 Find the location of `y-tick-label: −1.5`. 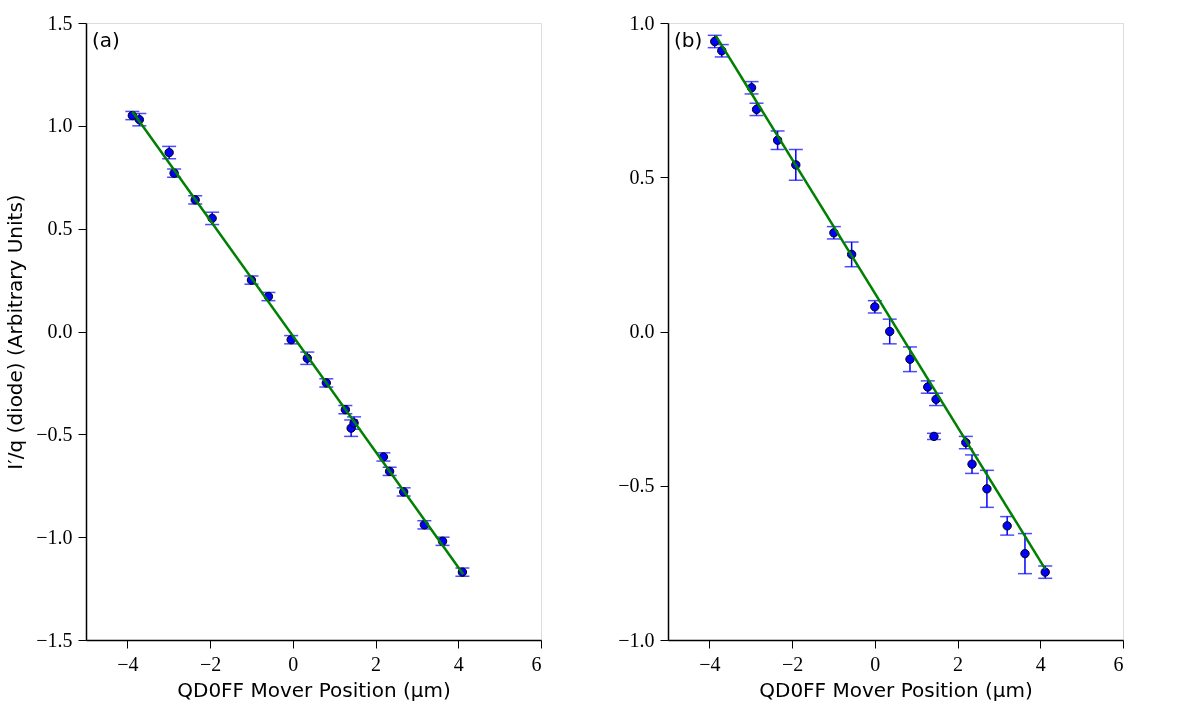

y-tick-label: −1.5 is located at coordinates (54, 639).